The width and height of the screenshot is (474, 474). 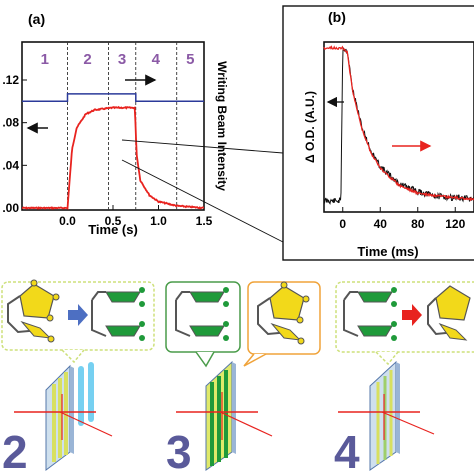 I want to click on x-tick-label: 40, so click(x=381, y=224).